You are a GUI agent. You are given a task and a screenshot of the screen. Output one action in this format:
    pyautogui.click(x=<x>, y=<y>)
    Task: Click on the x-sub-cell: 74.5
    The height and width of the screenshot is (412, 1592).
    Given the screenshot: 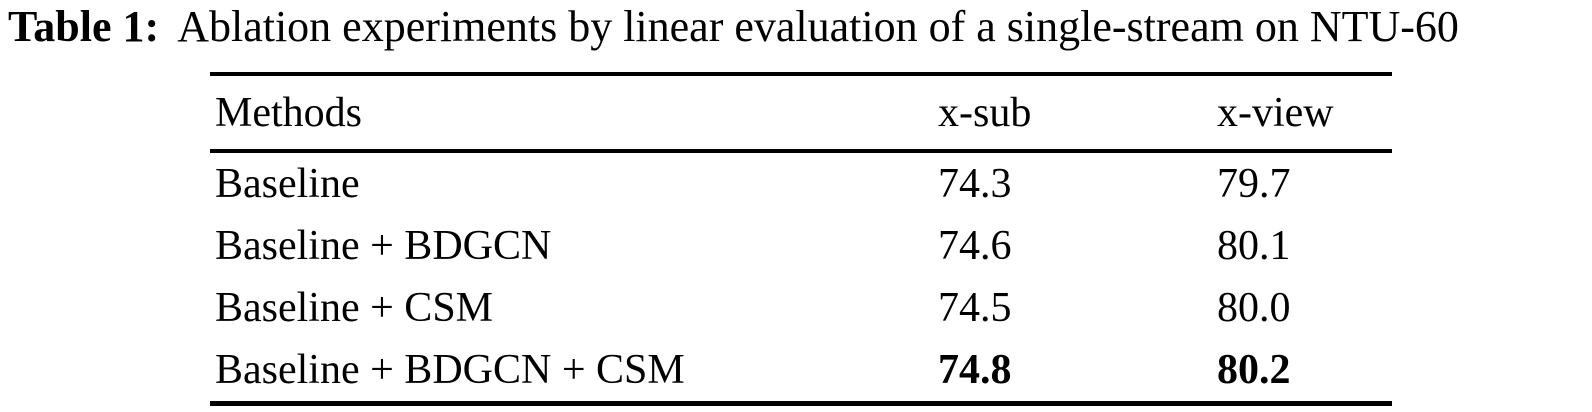 What is the action you would take?
    pyautogui.click(x=975, y=308)
    